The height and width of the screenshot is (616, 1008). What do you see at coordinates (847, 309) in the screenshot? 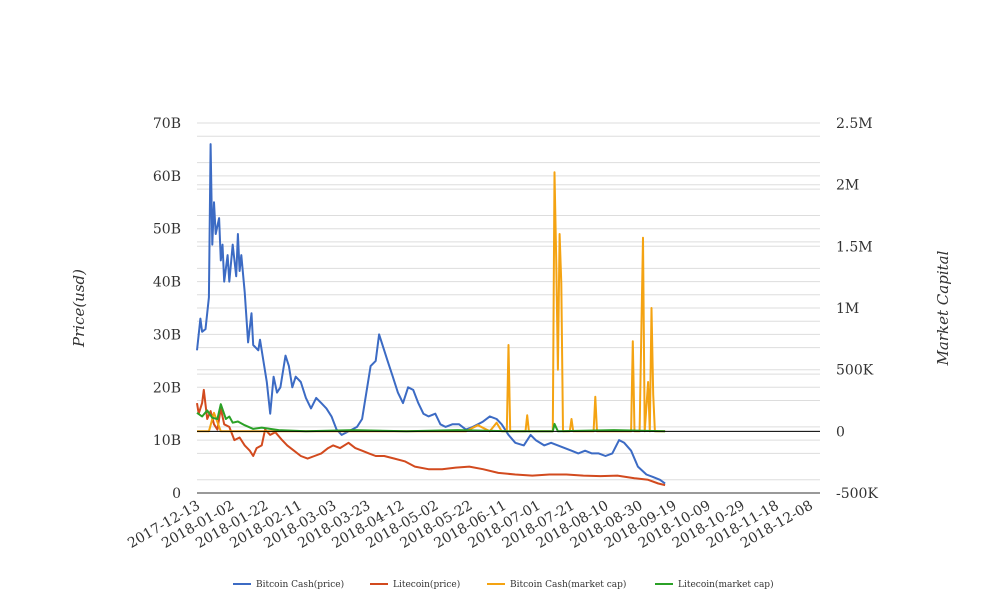
I see `y-right-tick-label: 1M` at bounding box center [847, 309].